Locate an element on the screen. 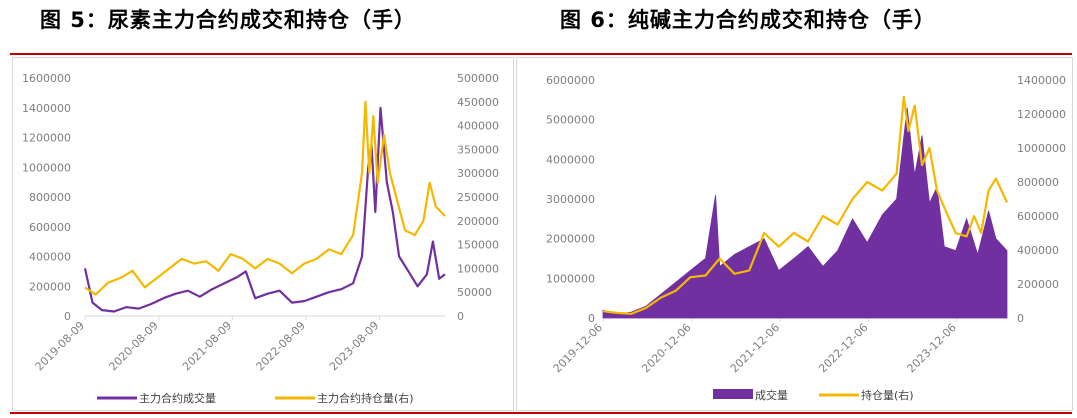 The image size is (1077, 418). y-right-tick-label: 600000 is located at coordinates (1038, 216).